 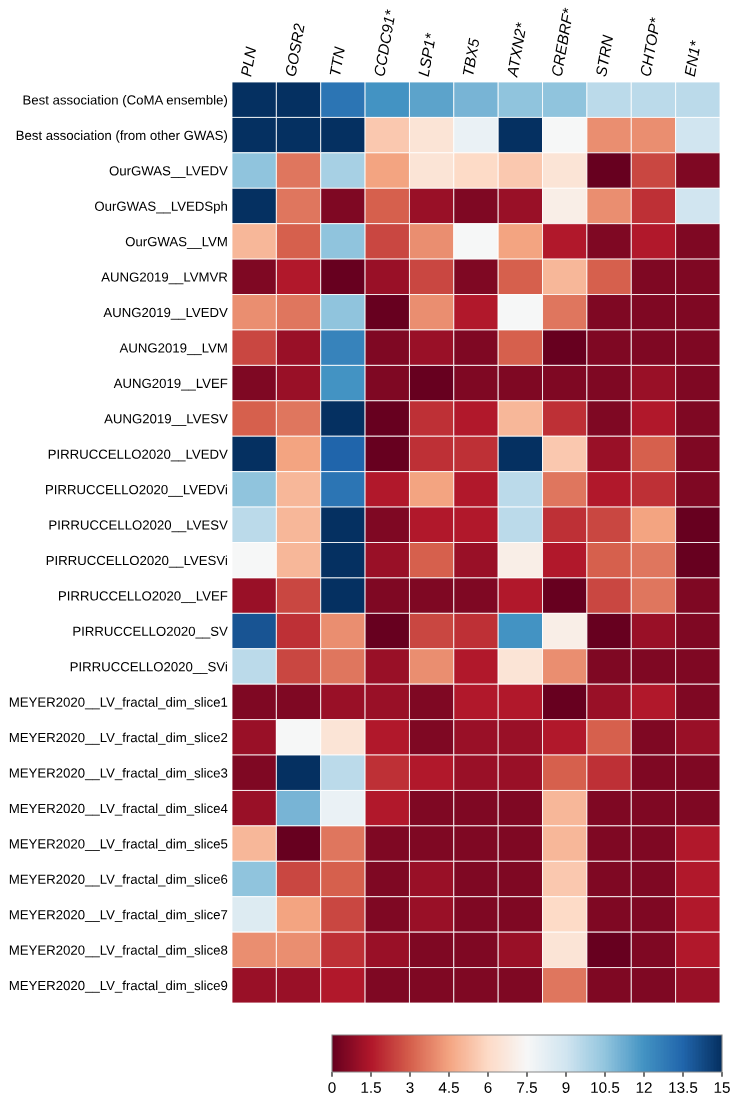 I want to click on y-tick-label: MEYER2020__LV_fractal_dim_slice3, so click(x=118, y=774).